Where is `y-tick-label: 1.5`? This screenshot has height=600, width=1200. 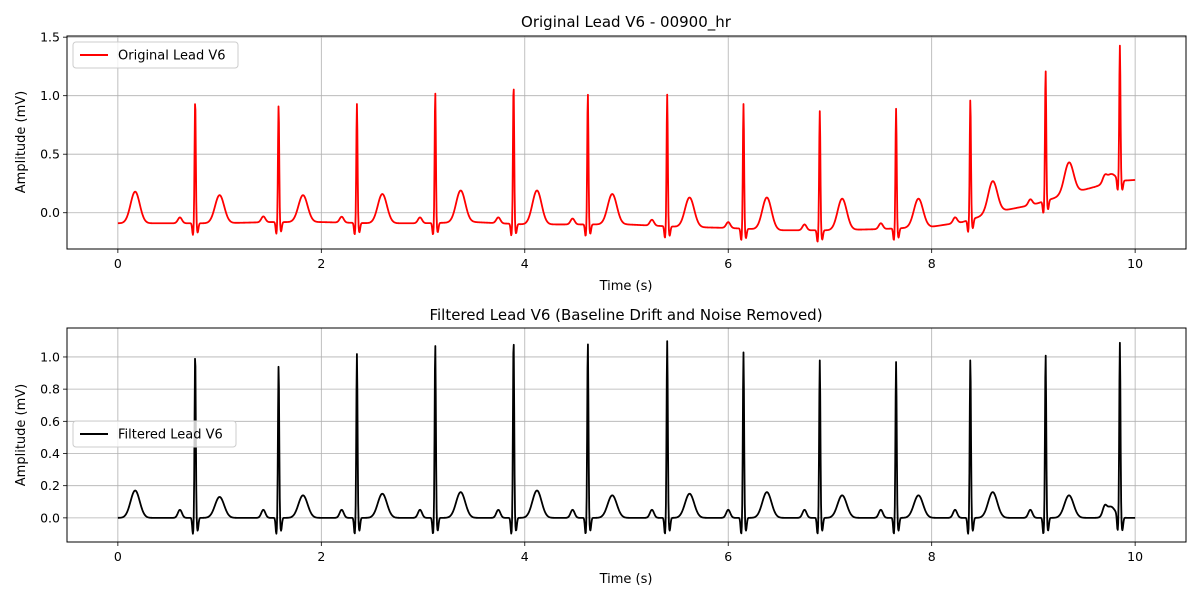 y-tick-label: 1.5 is located at coordinates (50, 37).